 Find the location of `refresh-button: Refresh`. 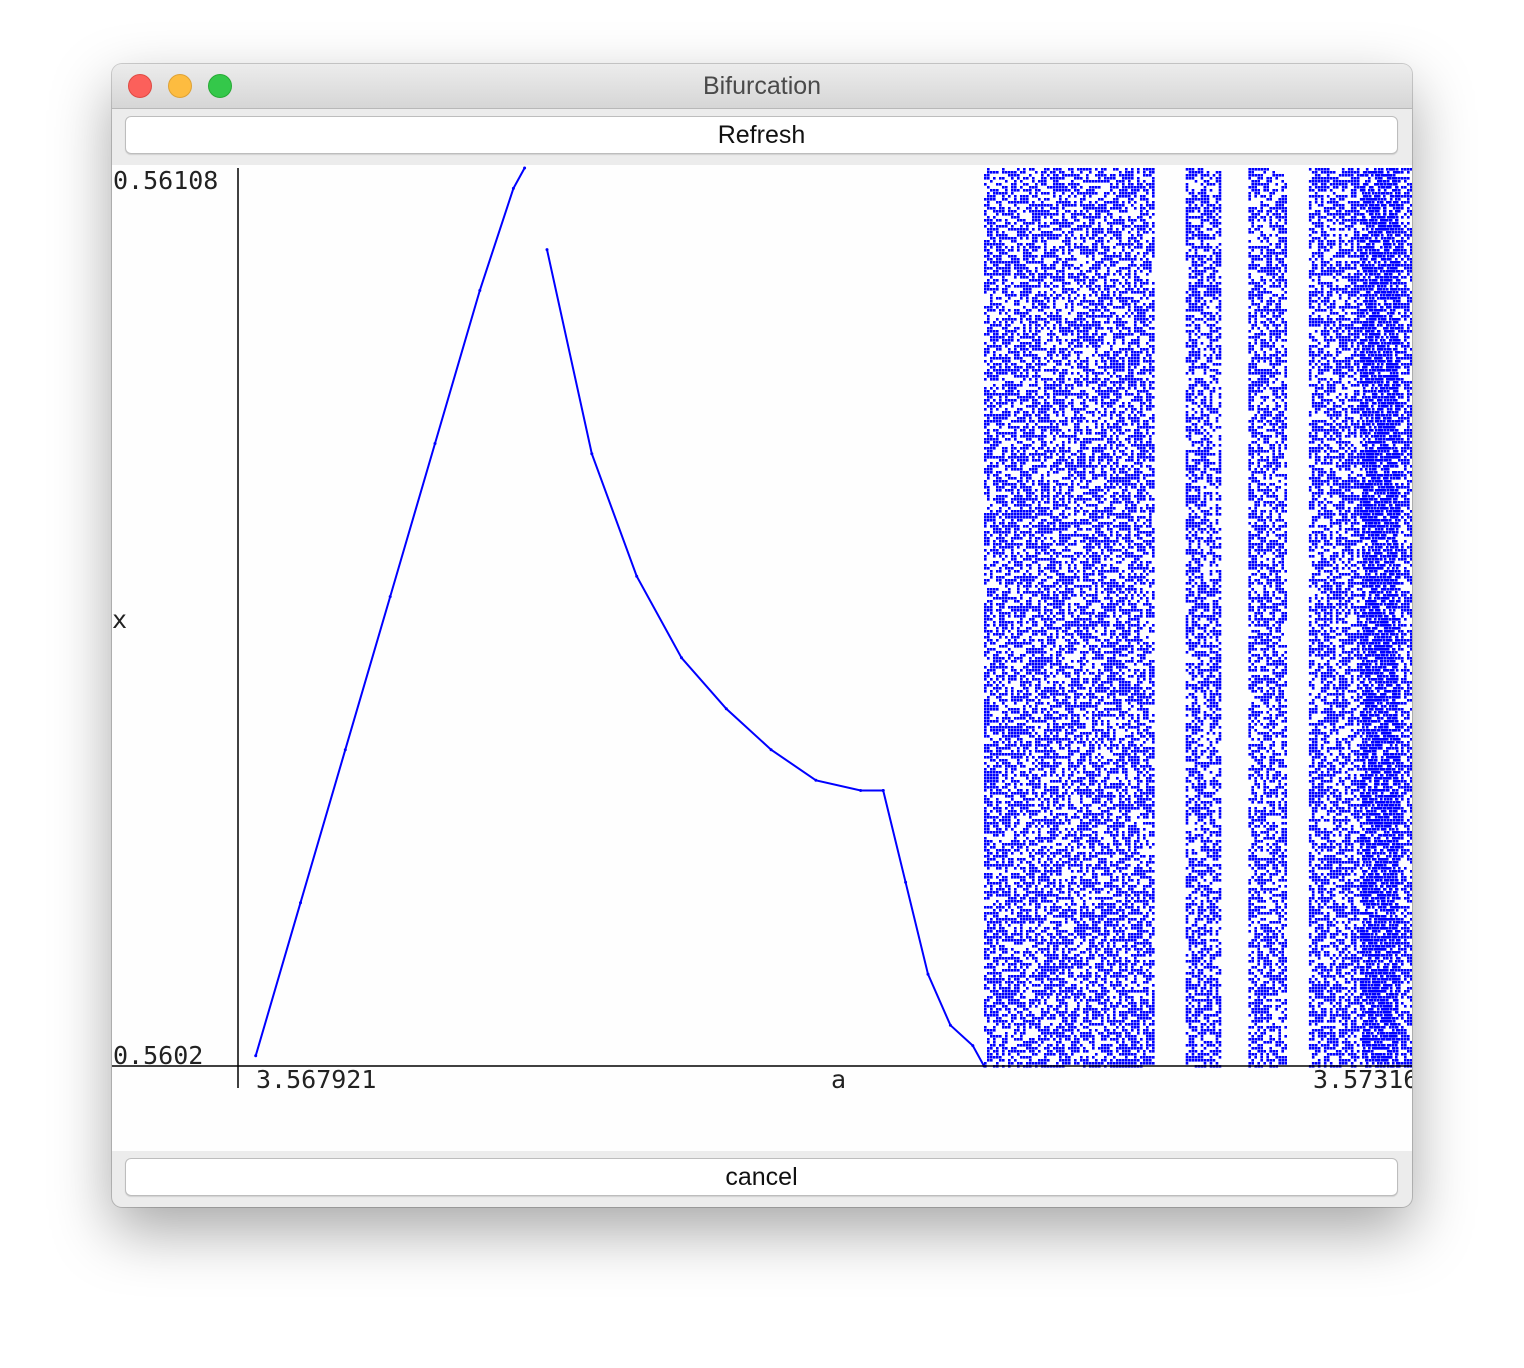

refresh-button: Refresh is located at coordinates (761, 135).